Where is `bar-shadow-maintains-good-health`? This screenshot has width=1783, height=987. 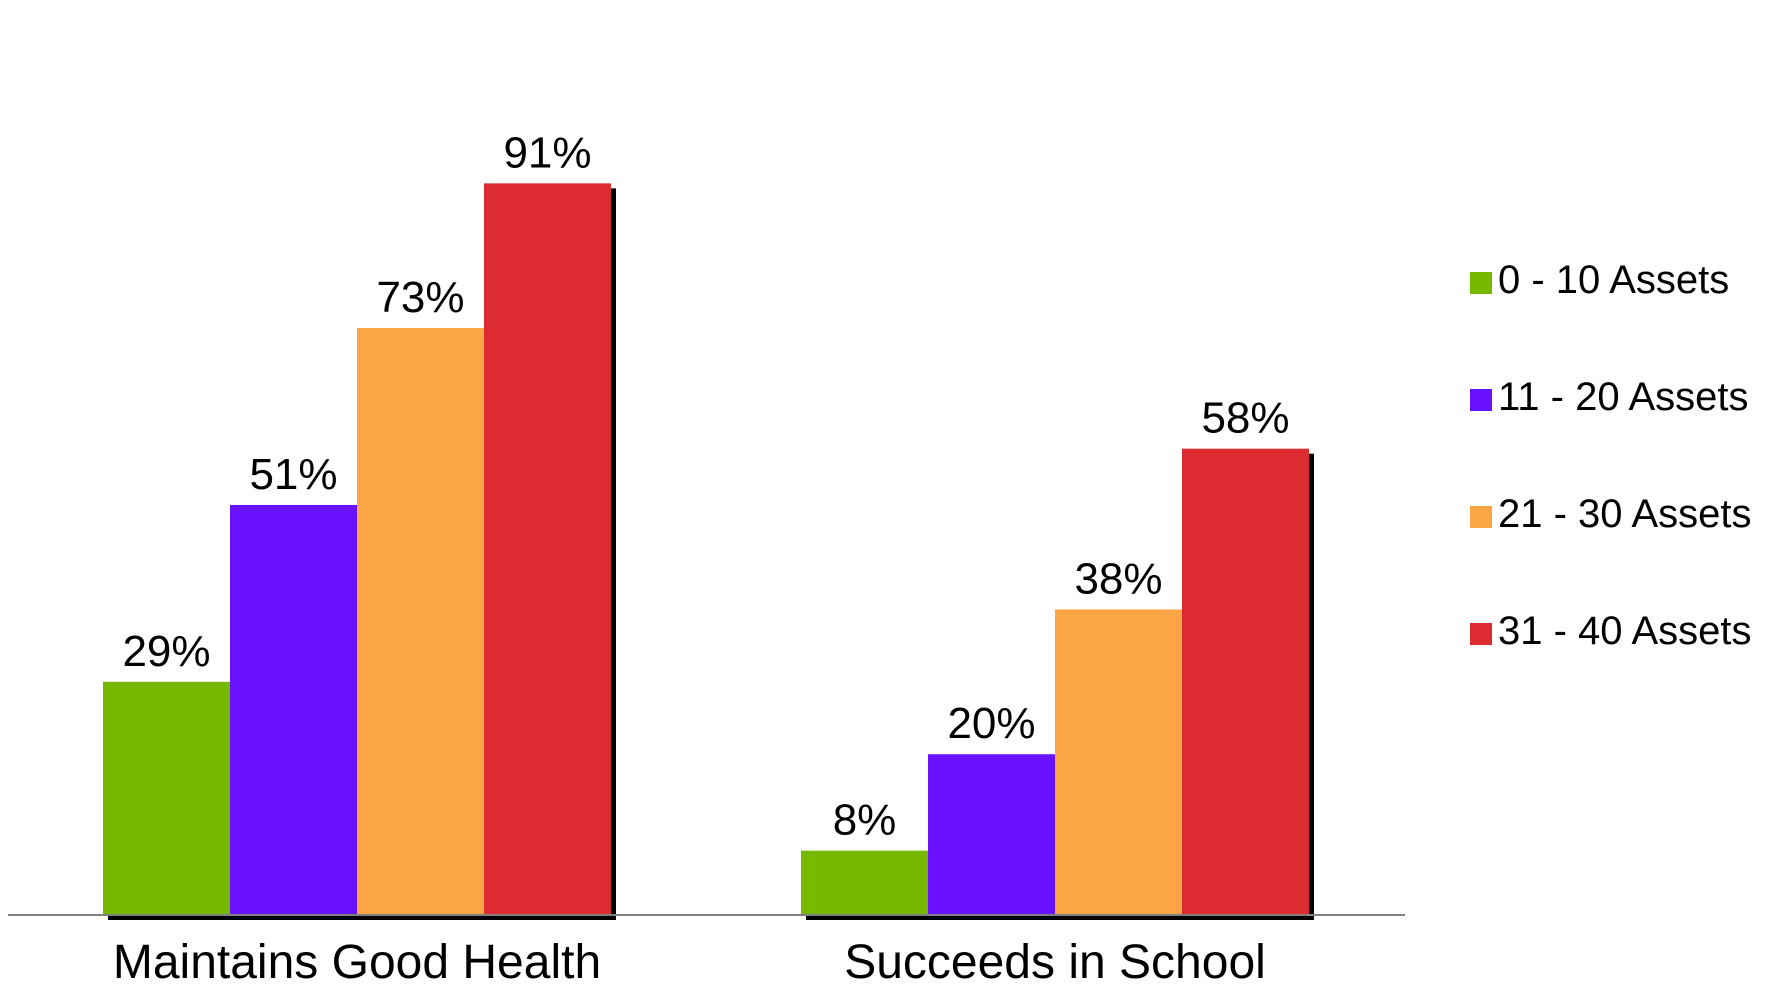
bar-shadow-maintains-good-health is located at coordinates (613, 554).